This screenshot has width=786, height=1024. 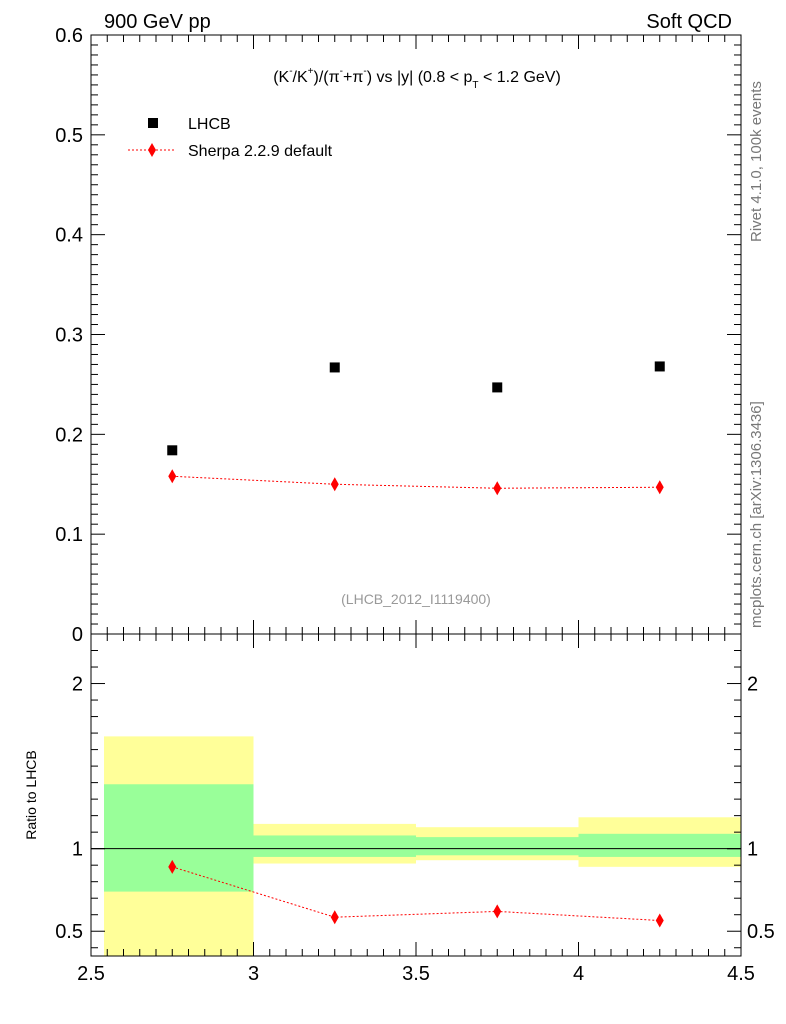 I want to click on x-tick-label: 4, so click(x=578, y=974).